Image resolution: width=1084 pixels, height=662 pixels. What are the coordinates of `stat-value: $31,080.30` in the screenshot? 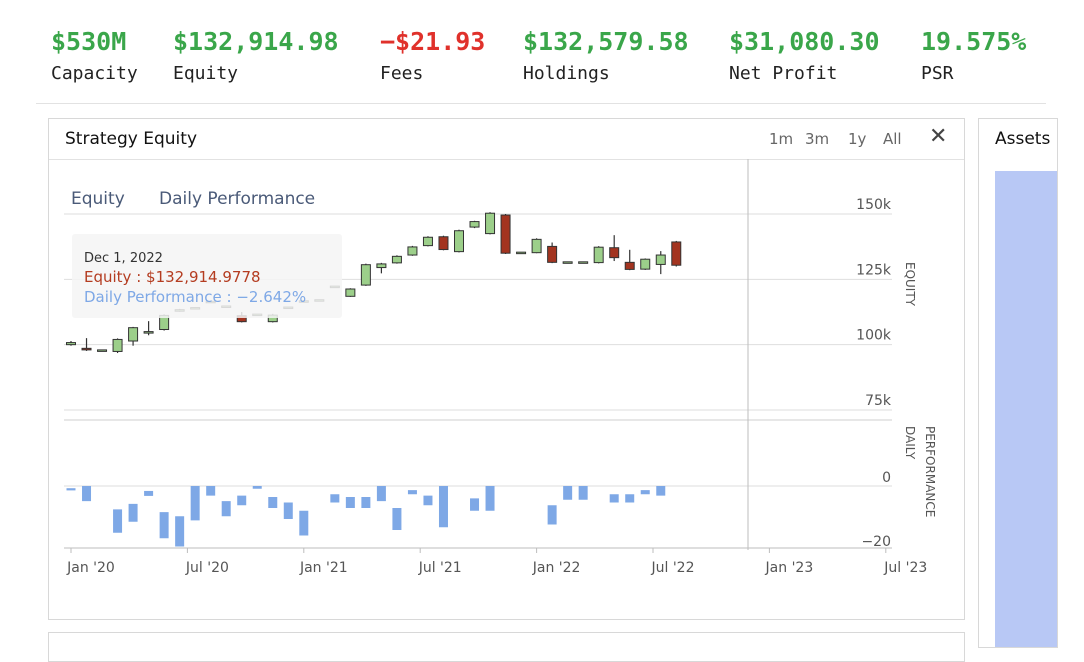 It's located at (804, 41).